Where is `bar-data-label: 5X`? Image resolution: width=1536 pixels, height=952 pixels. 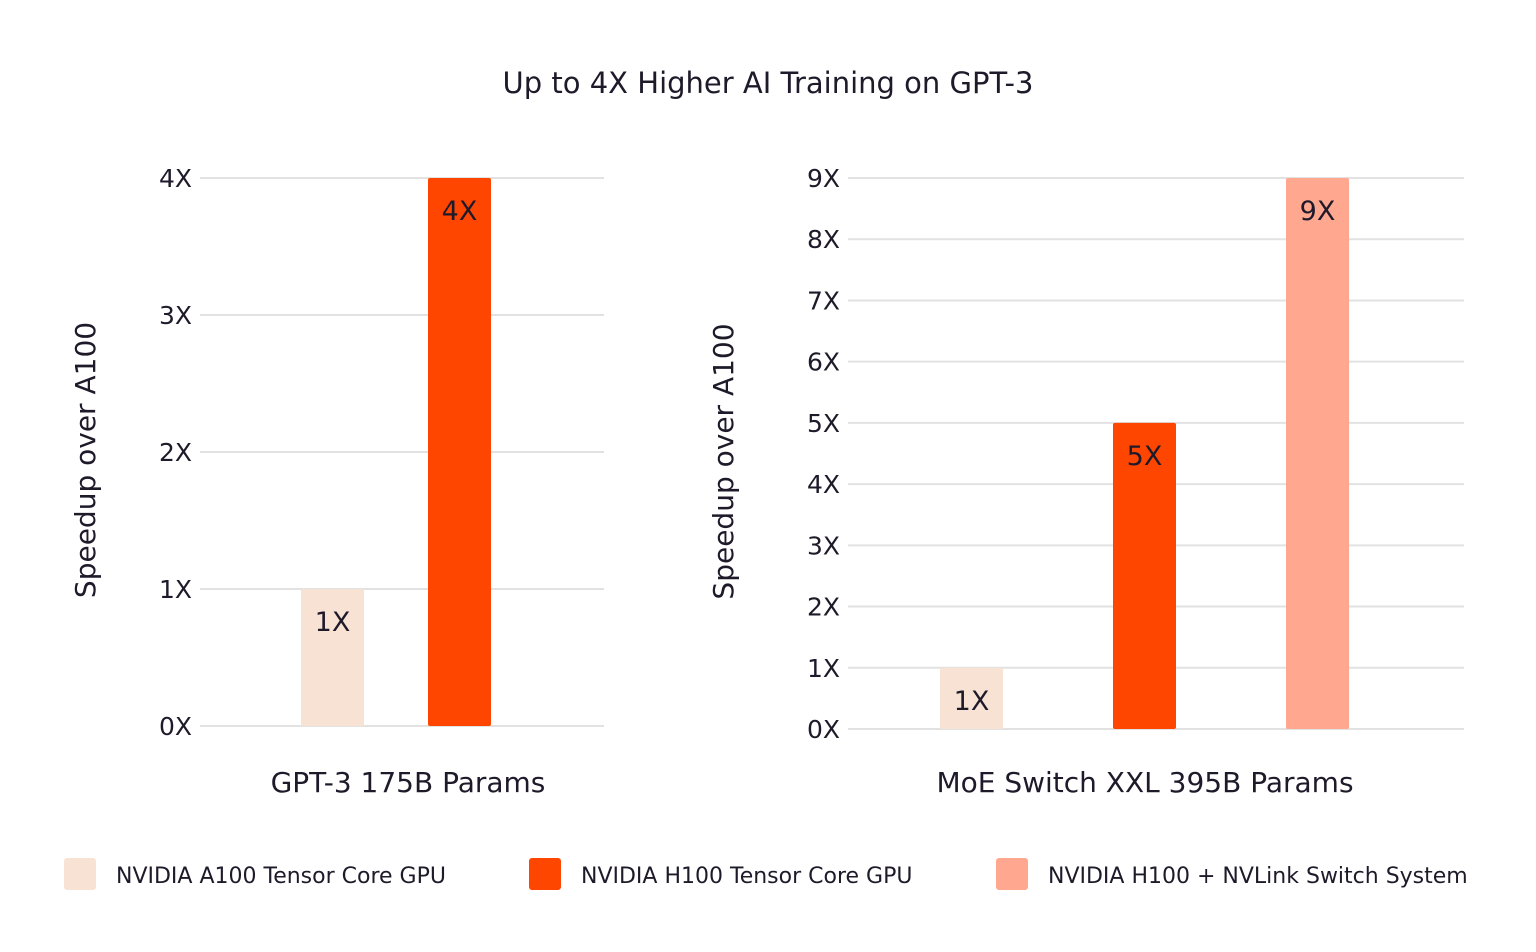 bar-data-label: 5X is located at coordinates (1145, 456).